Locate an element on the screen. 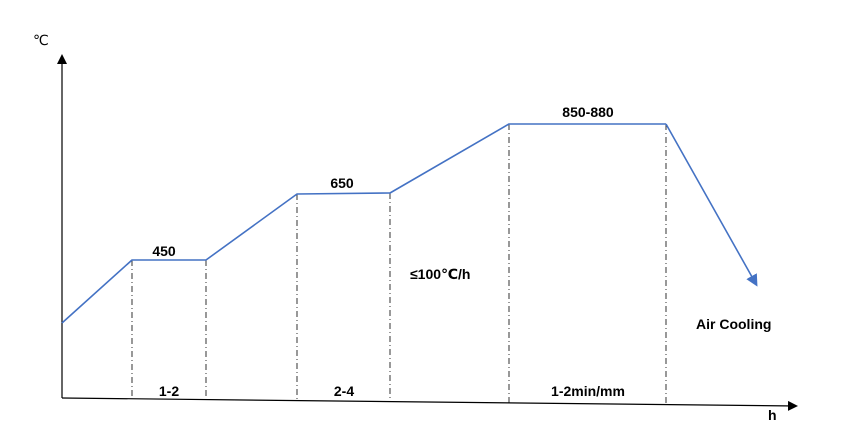 The width and height of the screenshot is (864, 438). stage-3-duration-label: 1-2min/mm is located at coordinates (588, 391).